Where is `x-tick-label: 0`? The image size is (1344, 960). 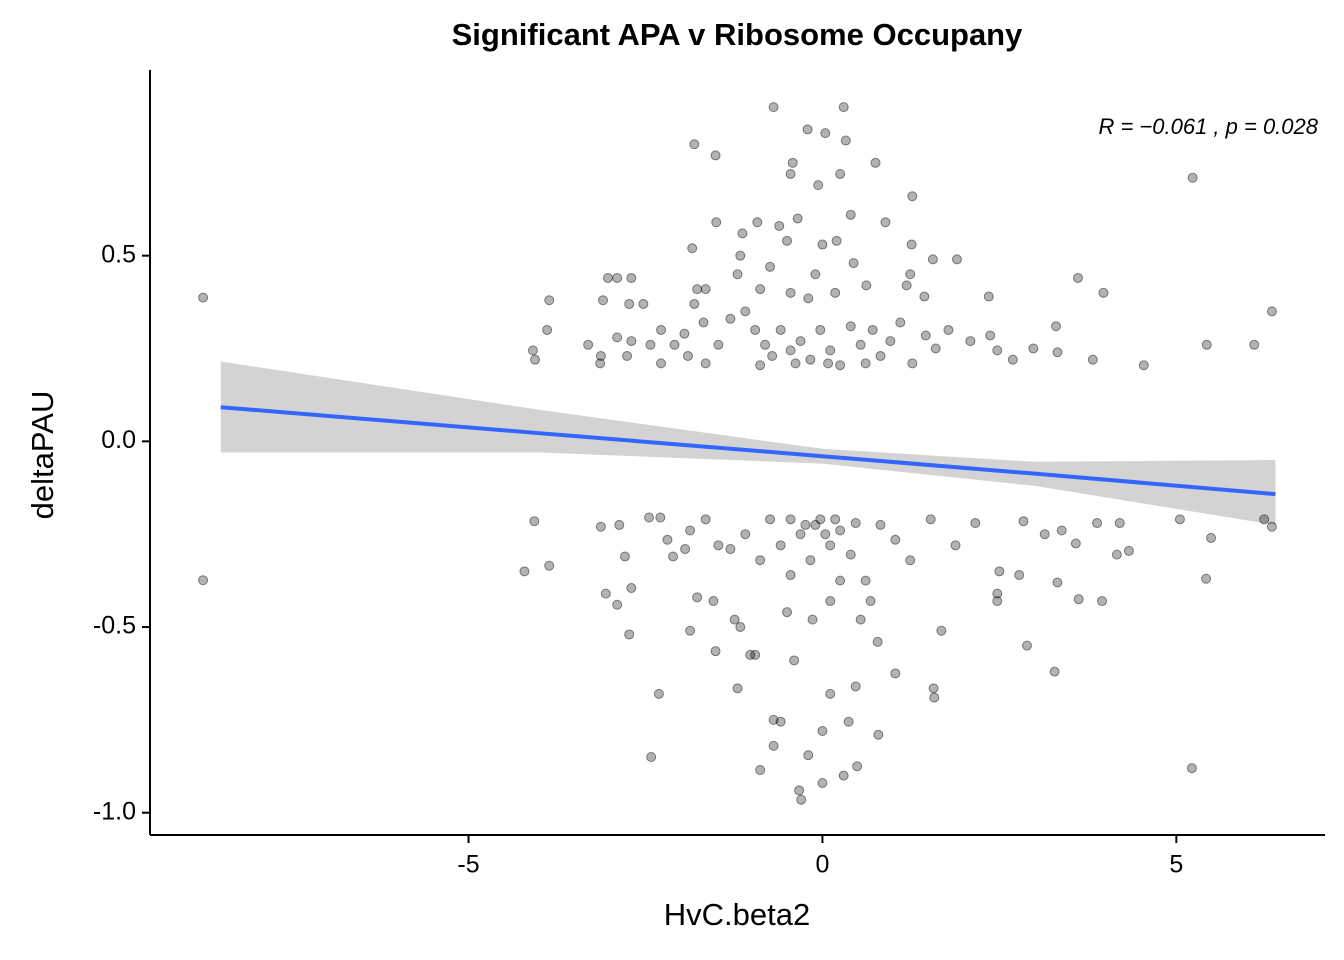 x-tick-label: 0 is located at coordinates (822, 865).